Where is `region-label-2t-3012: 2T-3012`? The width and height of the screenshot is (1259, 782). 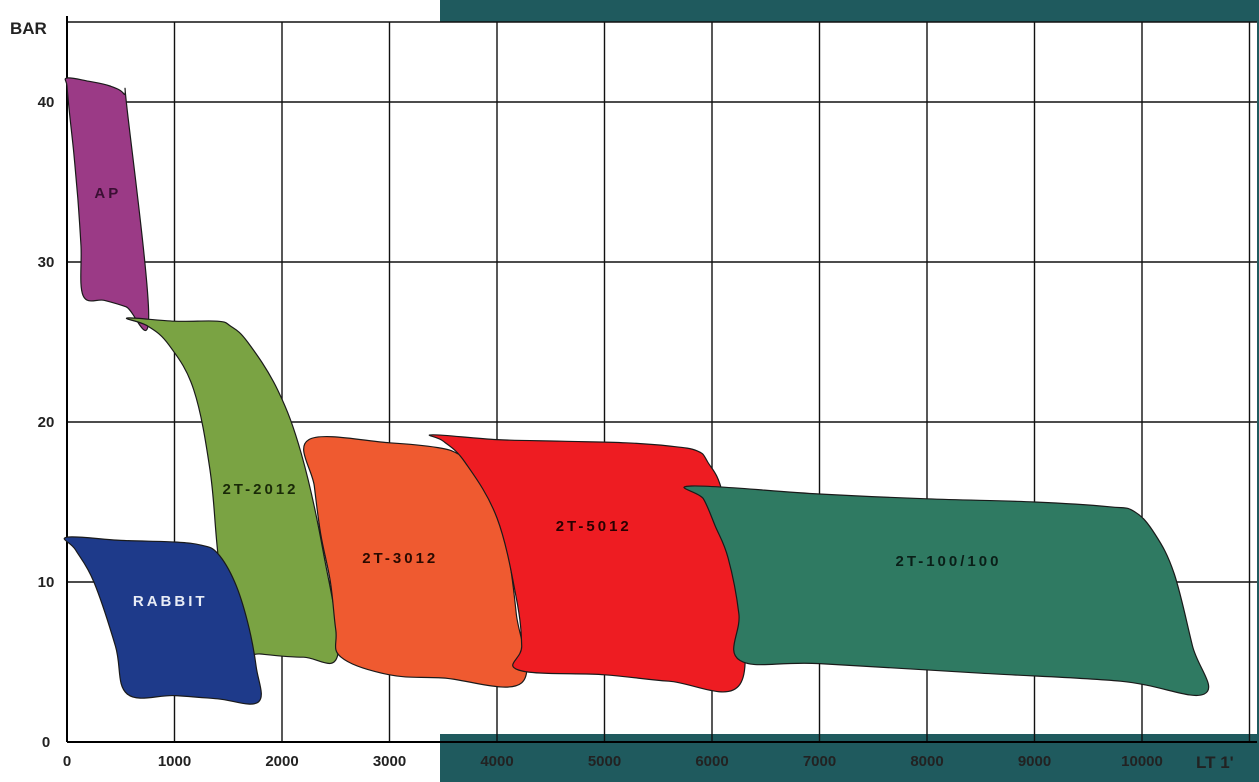
region-label-2t-3012: 2T-3012 is located at coordinates (400, 558).